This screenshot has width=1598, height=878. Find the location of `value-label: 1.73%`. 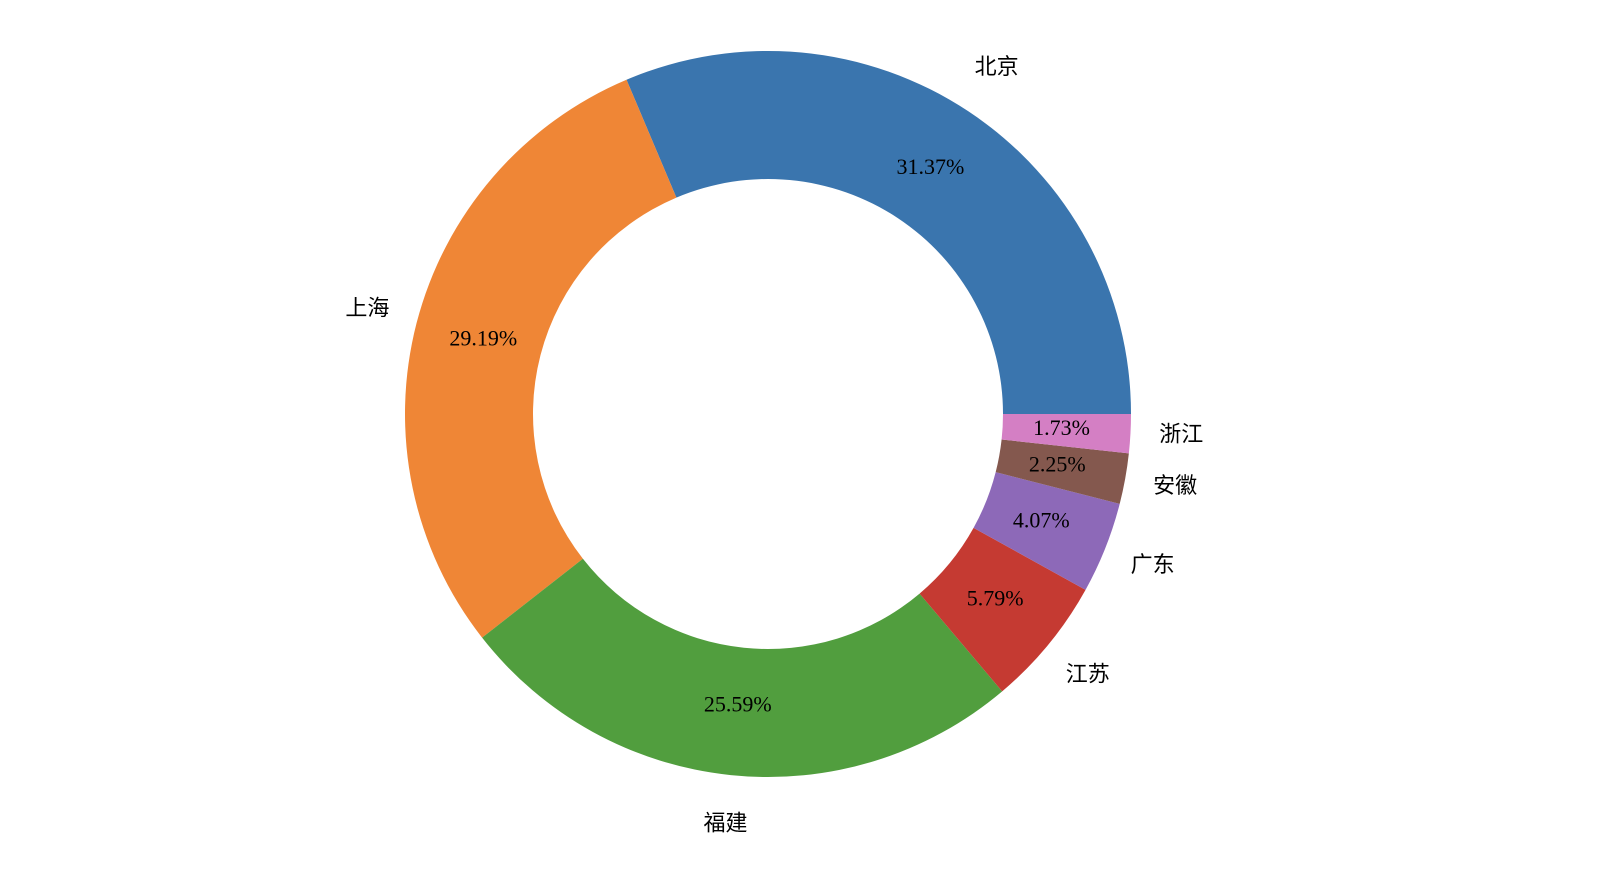

value-label: 1.73% is located at coordinates (1061, 427).